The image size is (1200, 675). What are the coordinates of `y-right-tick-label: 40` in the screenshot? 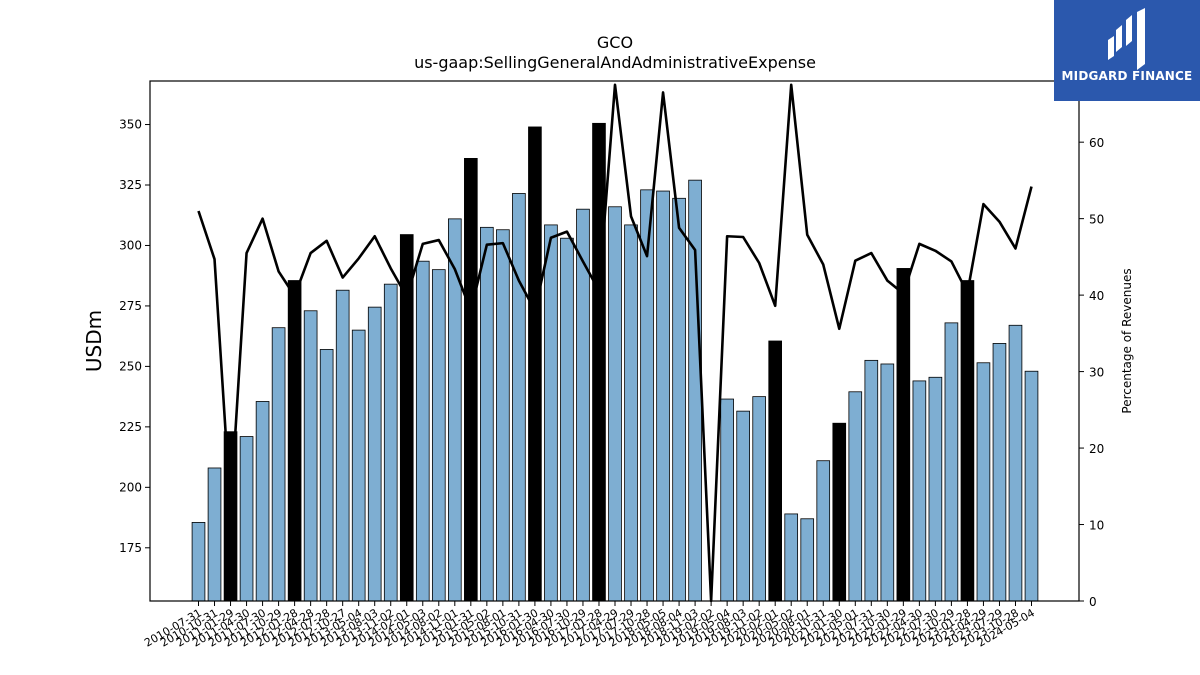 It's located at (1096, 296).